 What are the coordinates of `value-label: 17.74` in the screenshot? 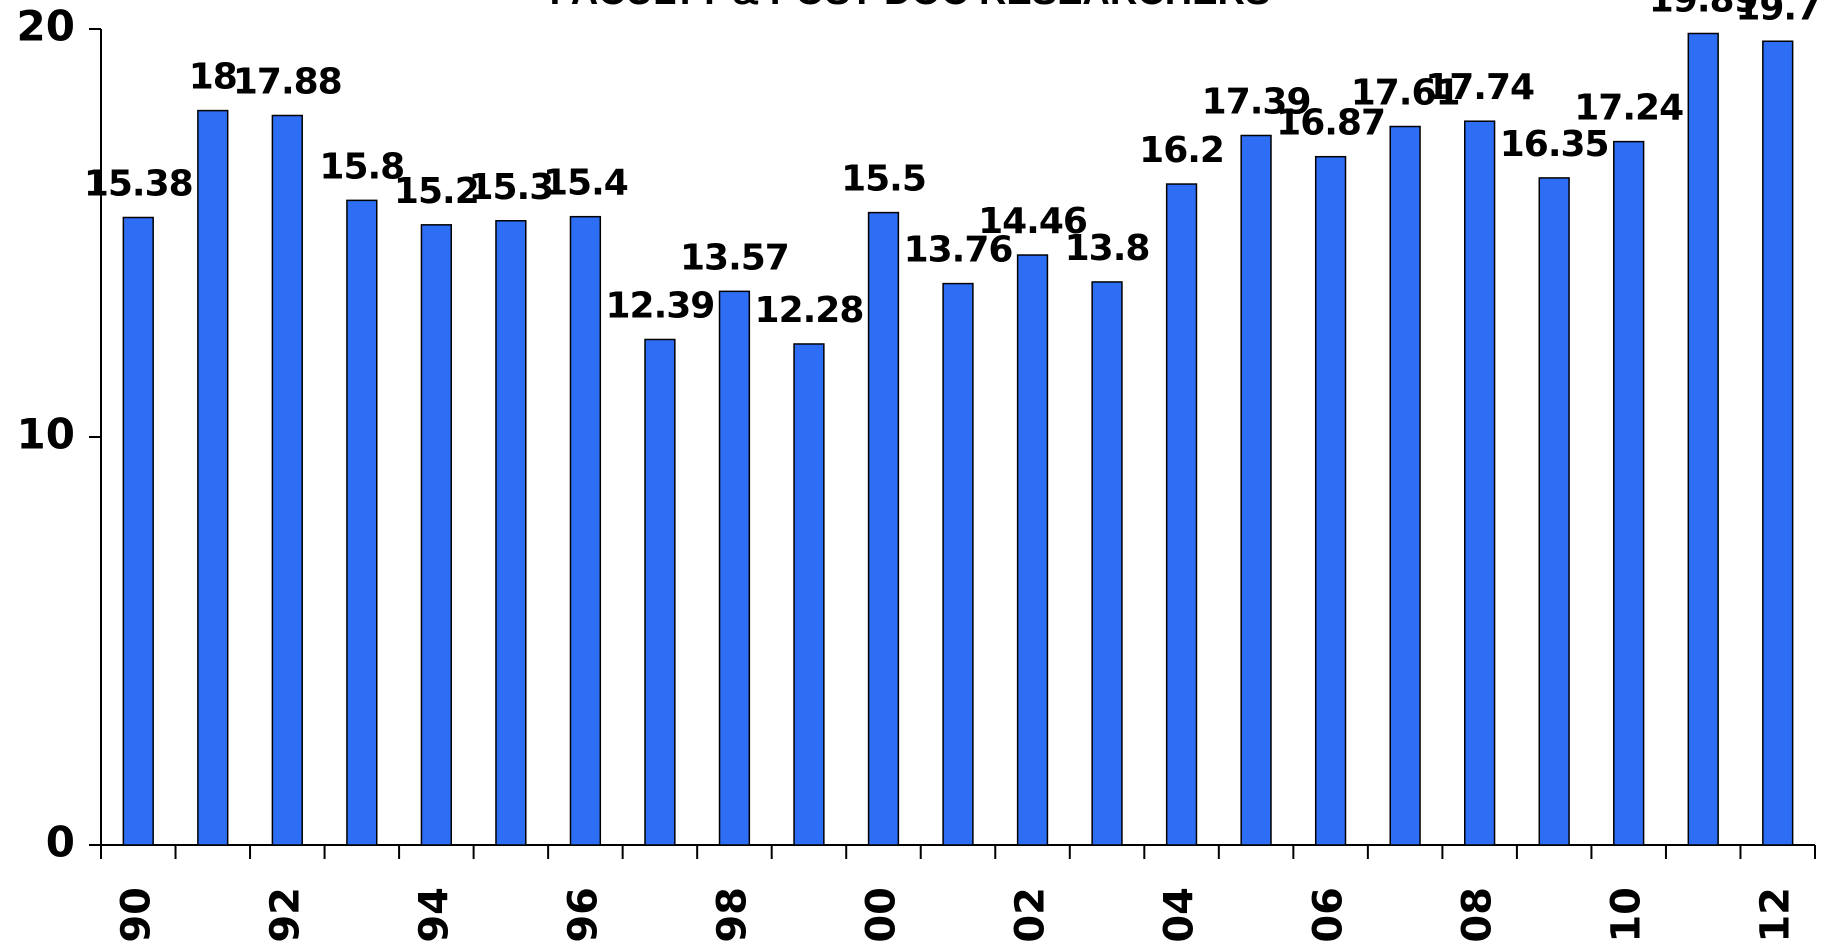 It's located at (1479, 87).